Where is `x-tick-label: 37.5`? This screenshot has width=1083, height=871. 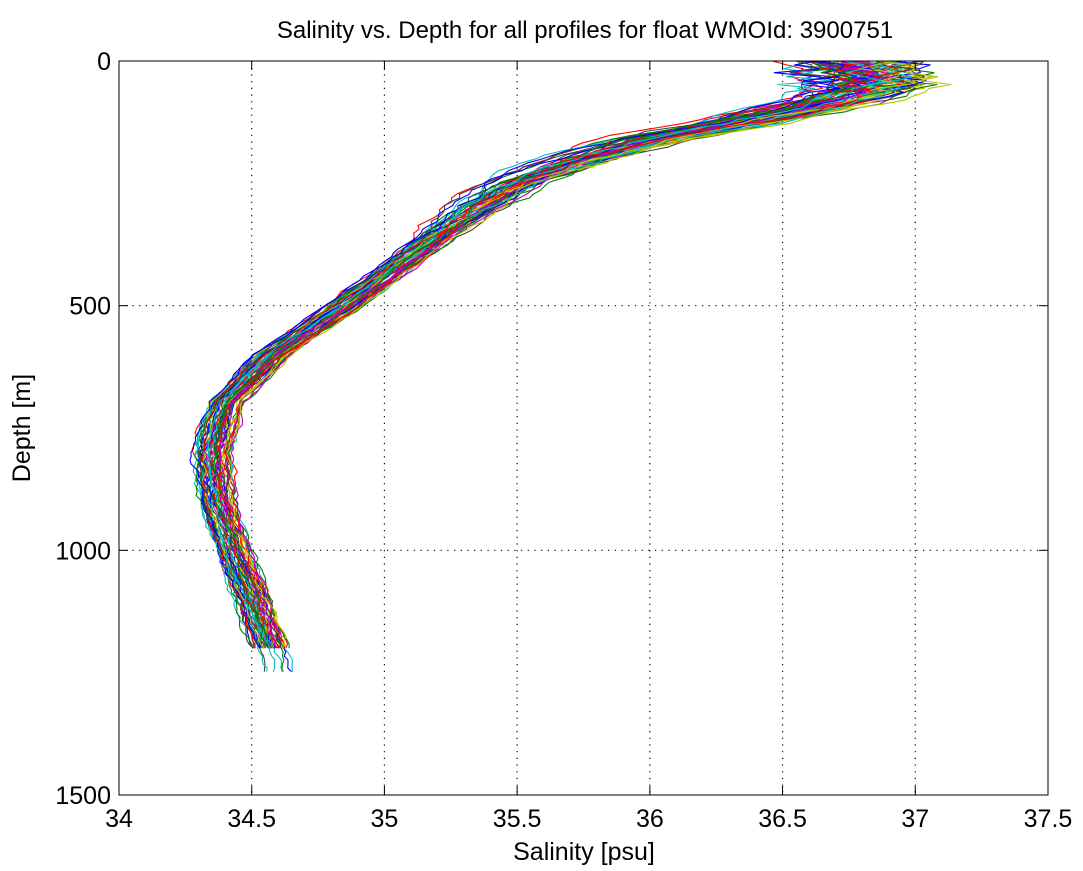
x-tick-label: 37.5 is located at coordinates (1048, 819).